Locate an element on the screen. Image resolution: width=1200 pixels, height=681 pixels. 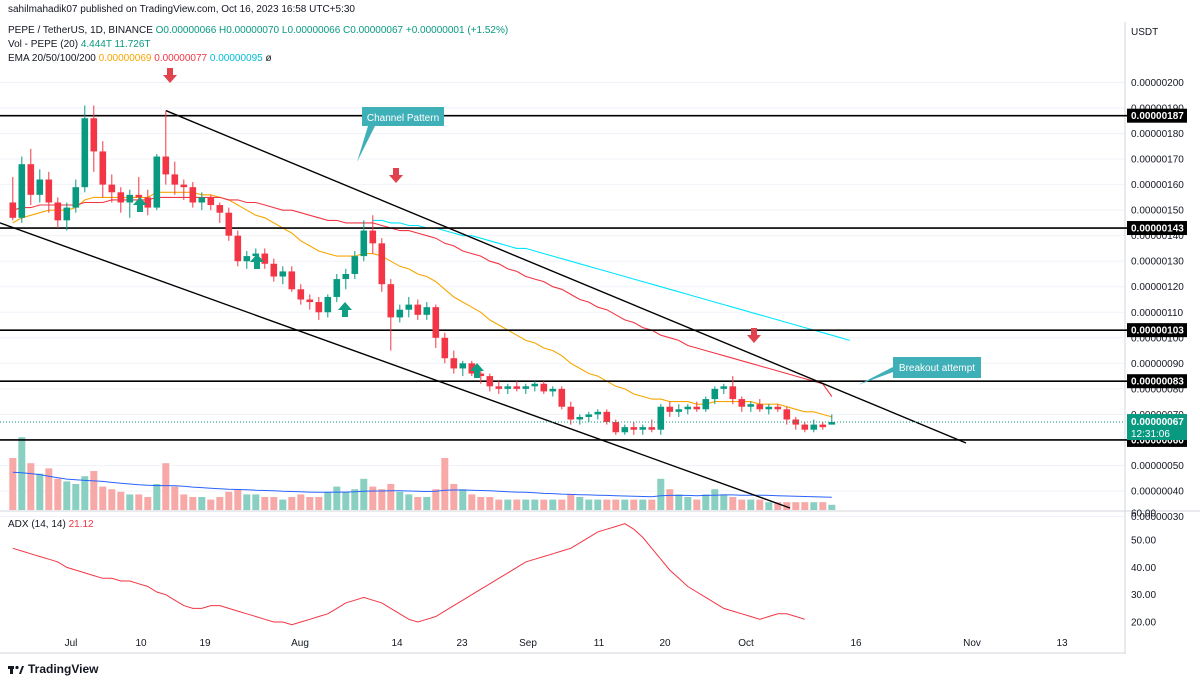
time-tick-label: Jul is located at coordinates (71, 643).